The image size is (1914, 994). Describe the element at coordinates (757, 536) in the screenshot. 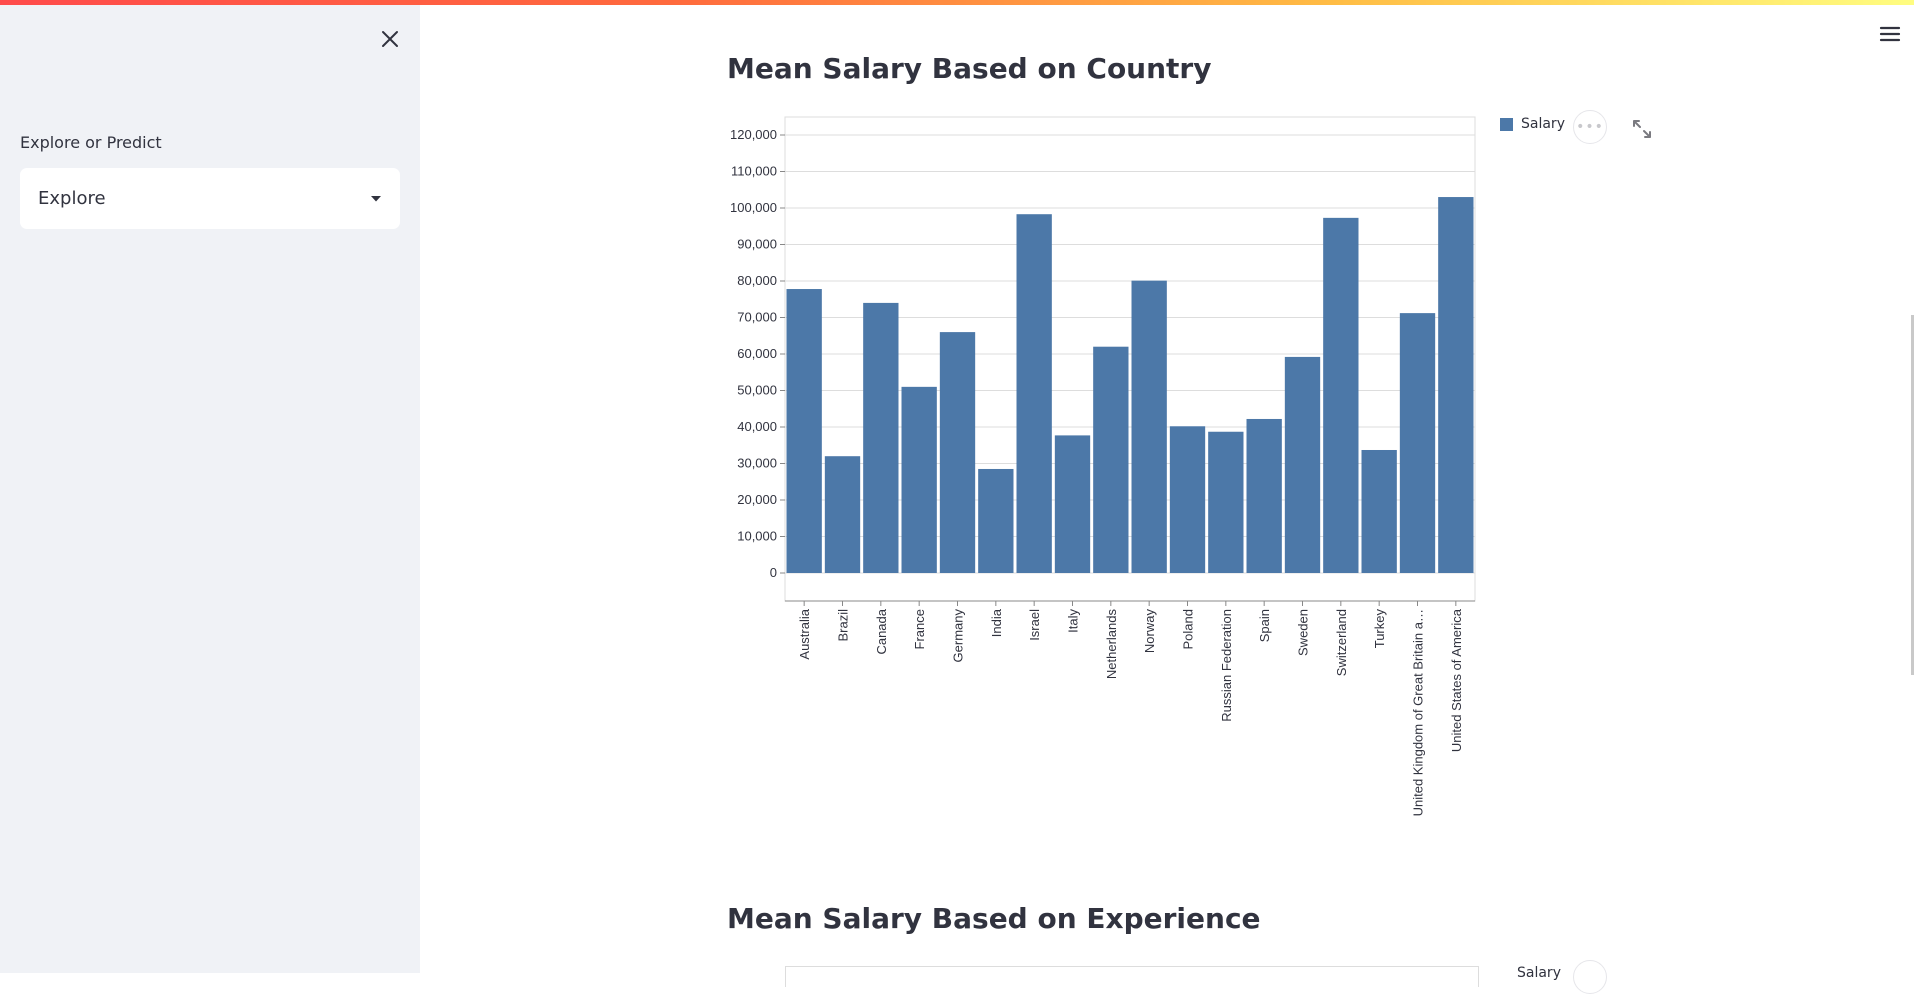

I see `y-tick-label: 10,000` at that location.